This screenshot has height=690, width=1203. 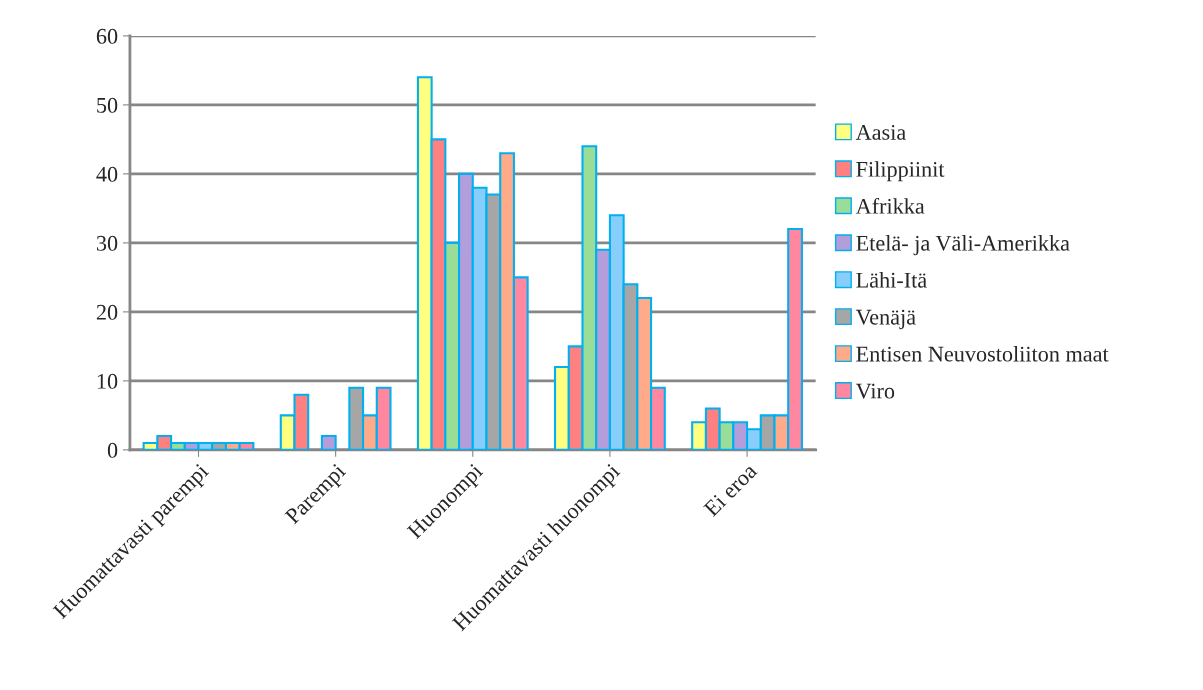 I want to click on legend-label: Etelä- ja Väli-Amerikka, so click(x=963, y=245).